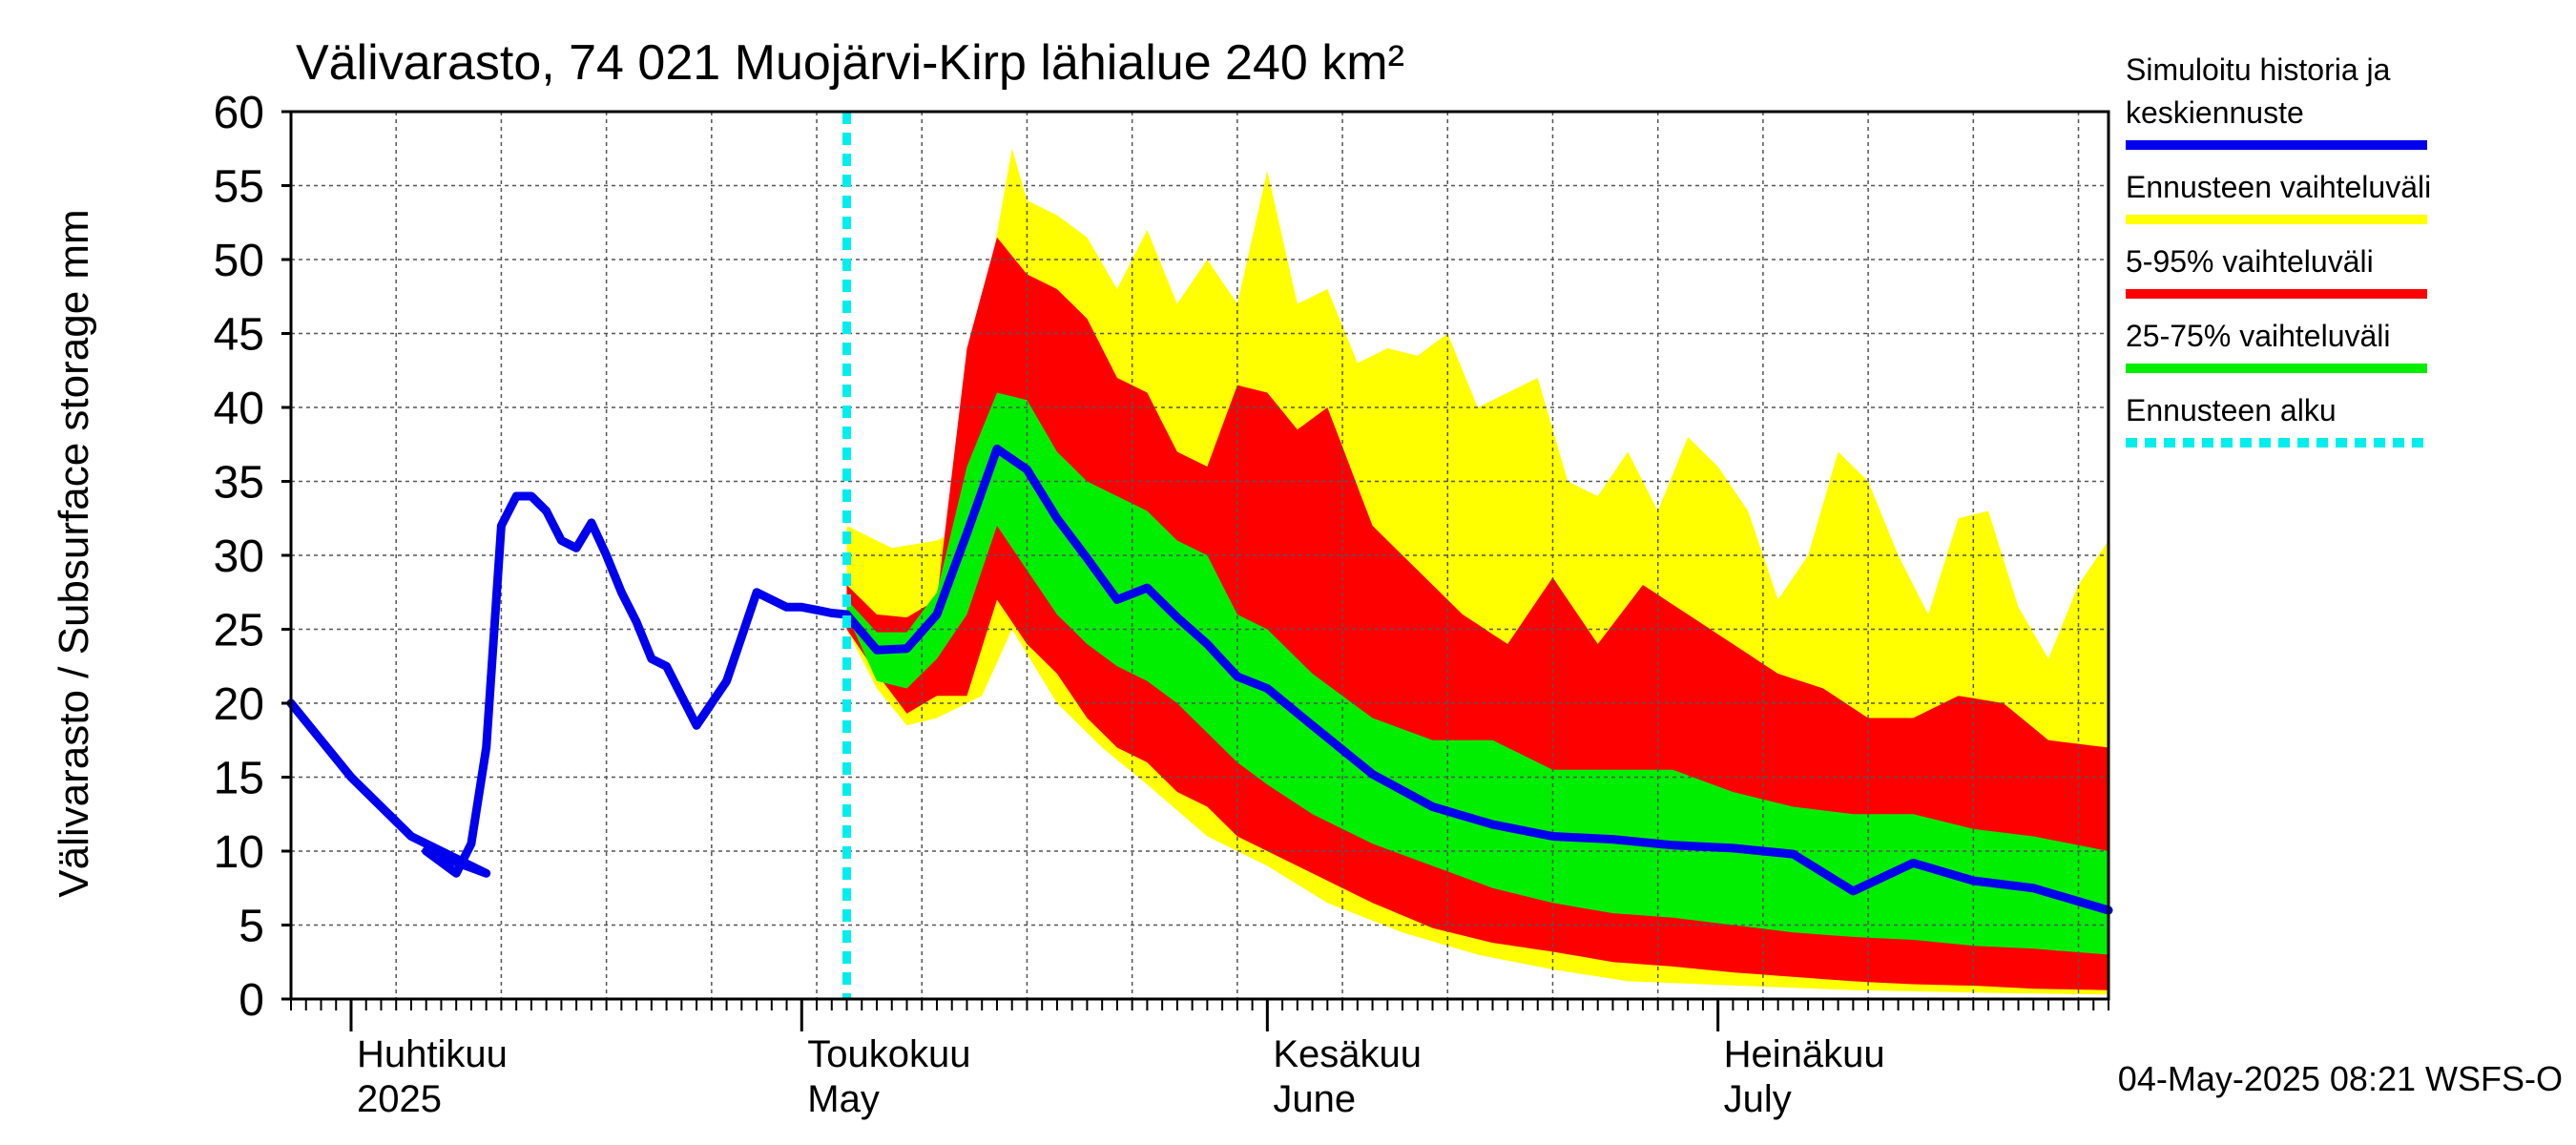  I want to click on legend-label: keskiennuste, so click(2215, 113).